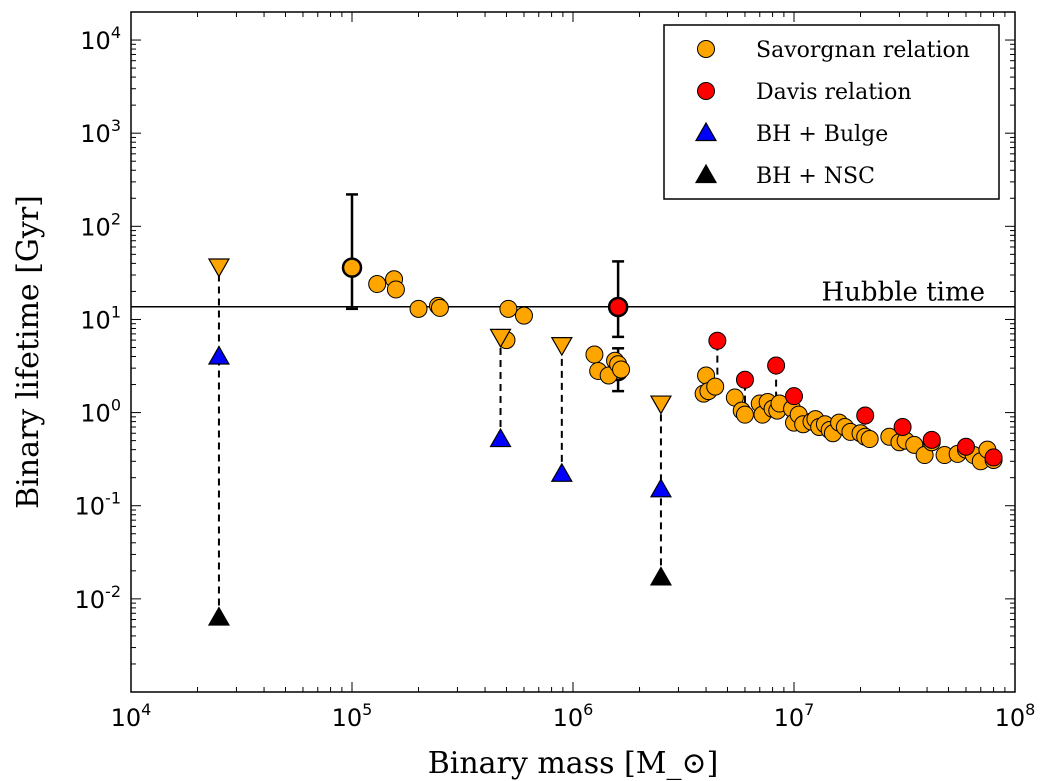 The width and height of the screenshot is (1040, 781). I want to click on x-tick-label: 10⁸, so click(1015, 716).